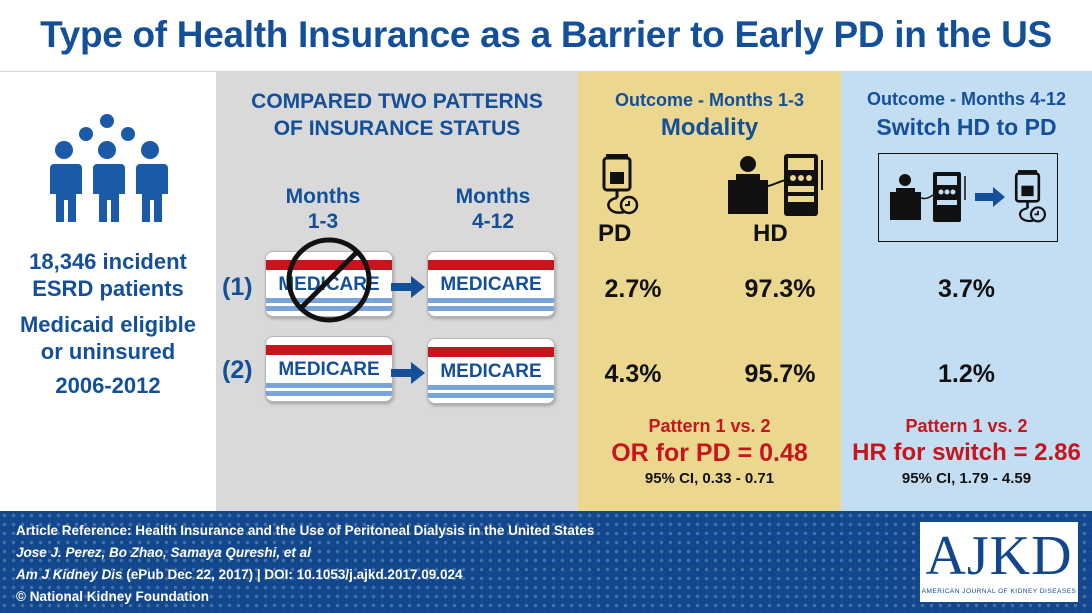  I want to click on patient-count: 18,346 incident, so click(108, 261).